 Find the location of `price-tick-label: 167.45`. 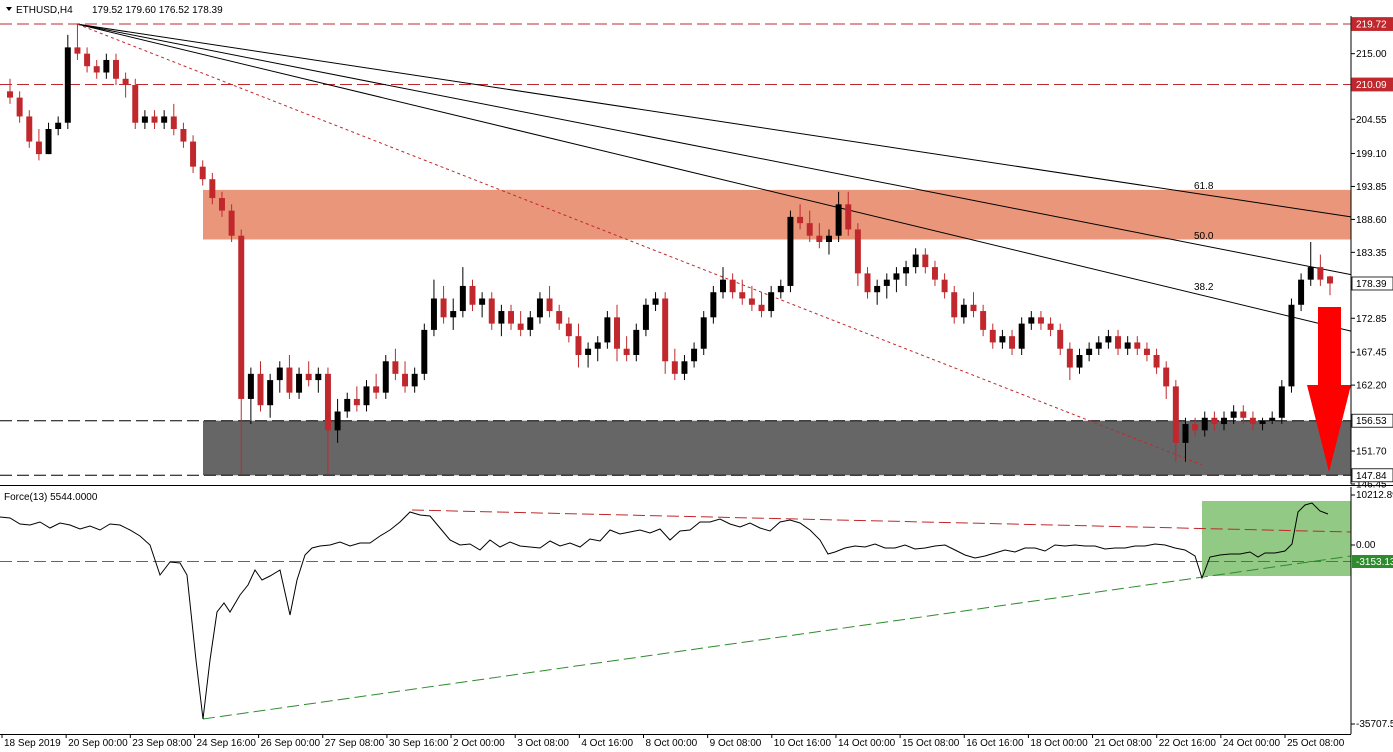

price-tick-label: 167.45 is located at coordinates (1371, 353).